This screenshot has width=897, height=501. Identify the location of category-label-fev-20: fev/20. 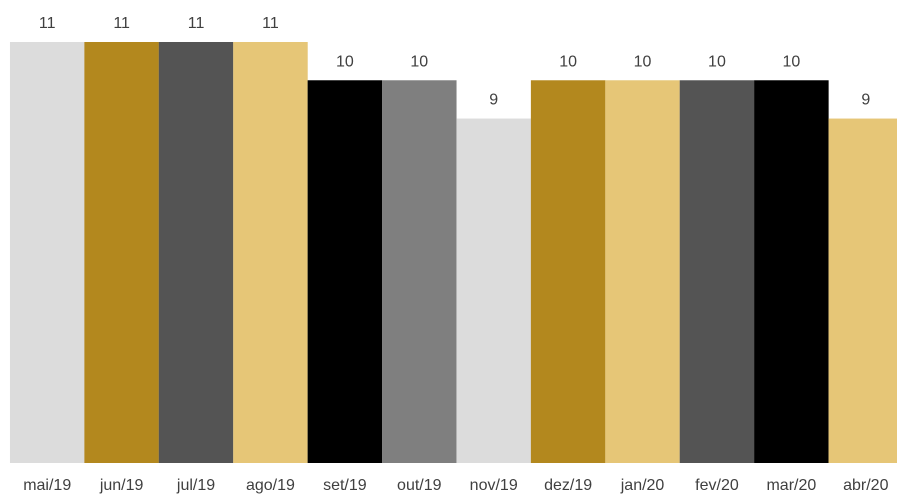
(717, 485).